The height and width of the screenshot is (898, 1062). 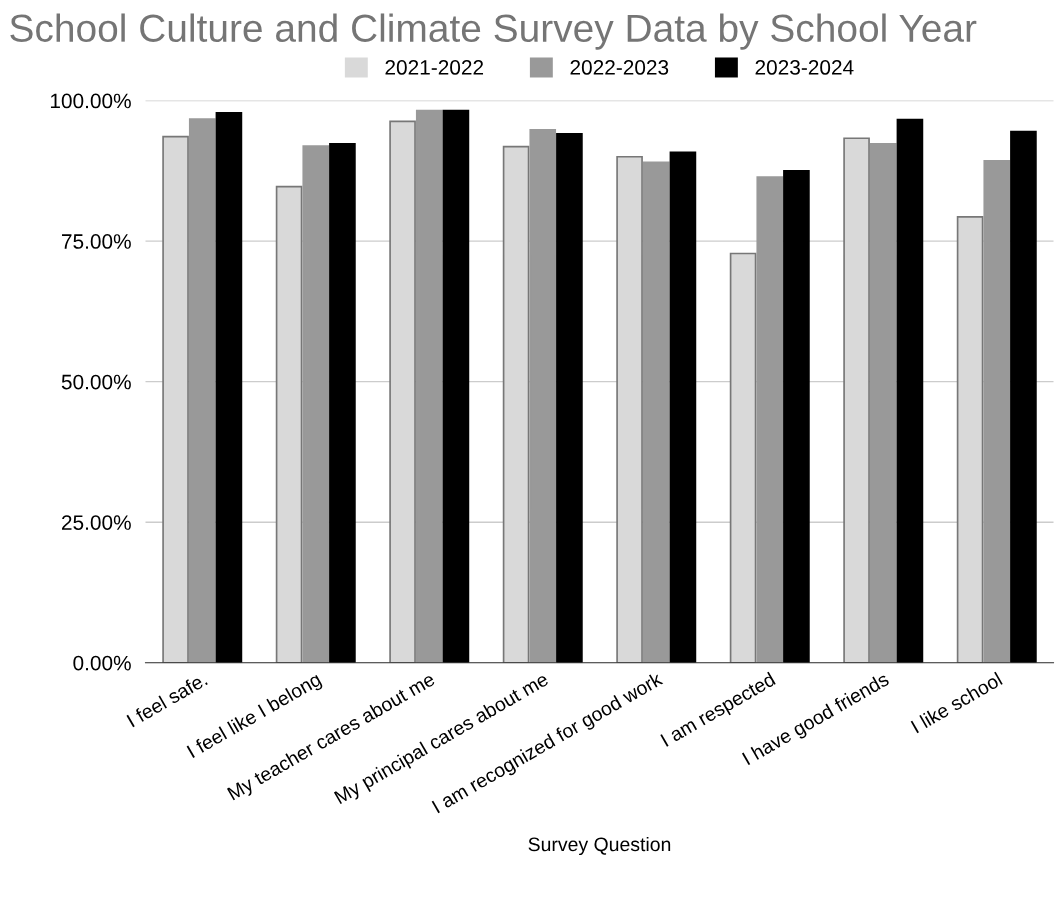 What do you see at coordinates (434, 67) in the screenshot?
I see `legend-label: 2021-2022` at bounding box center [434, 67].